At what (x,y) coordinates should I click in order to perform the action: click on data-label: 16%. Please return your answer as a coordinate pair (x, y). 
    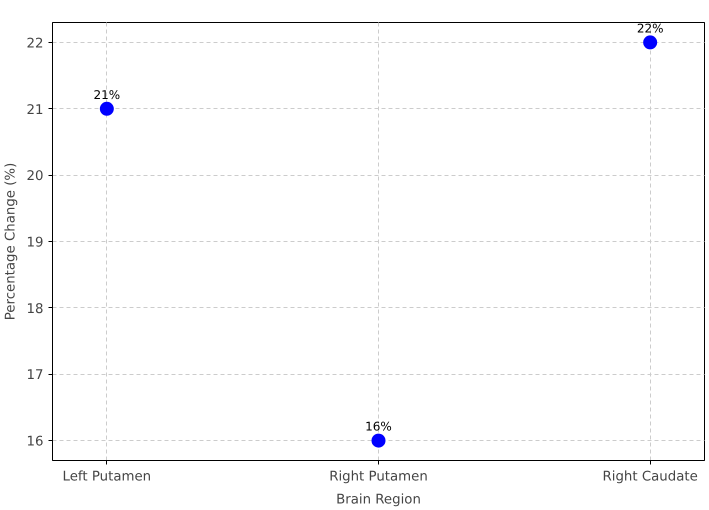
    Looking at the image, I should click on (378, 427).